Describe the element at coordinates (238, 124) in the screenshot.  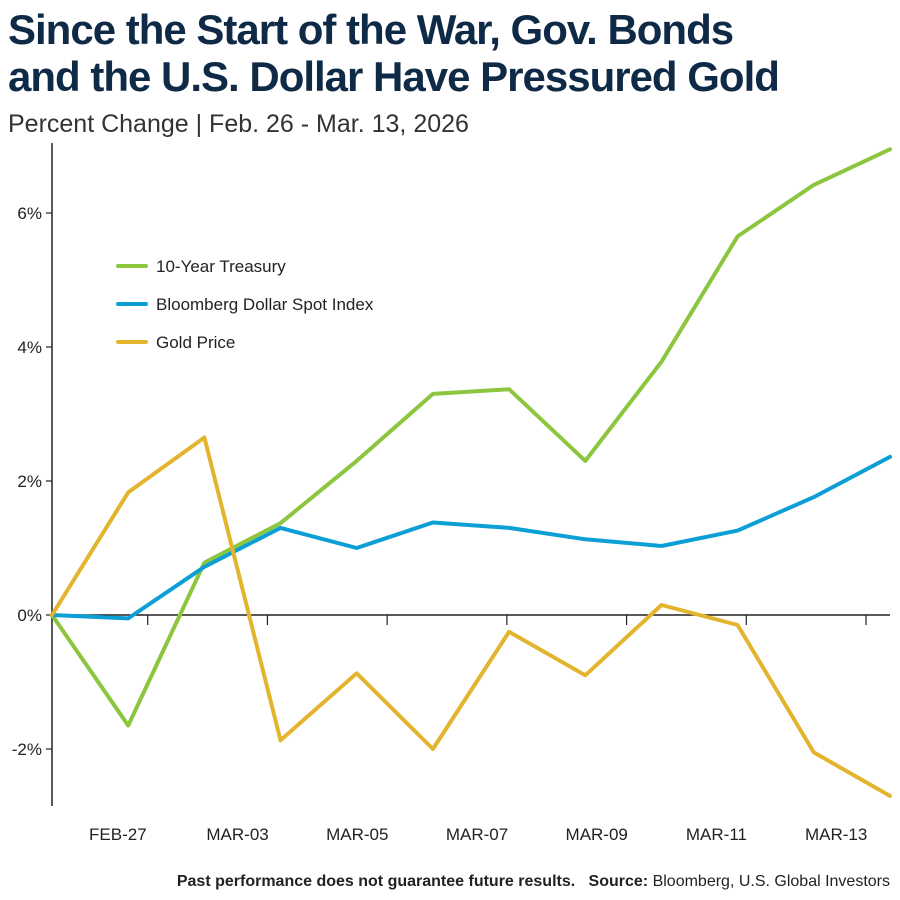
I see `chart-subtitle: Percent Change | Feb. 26 - Mar. 13, 2026` at that location.